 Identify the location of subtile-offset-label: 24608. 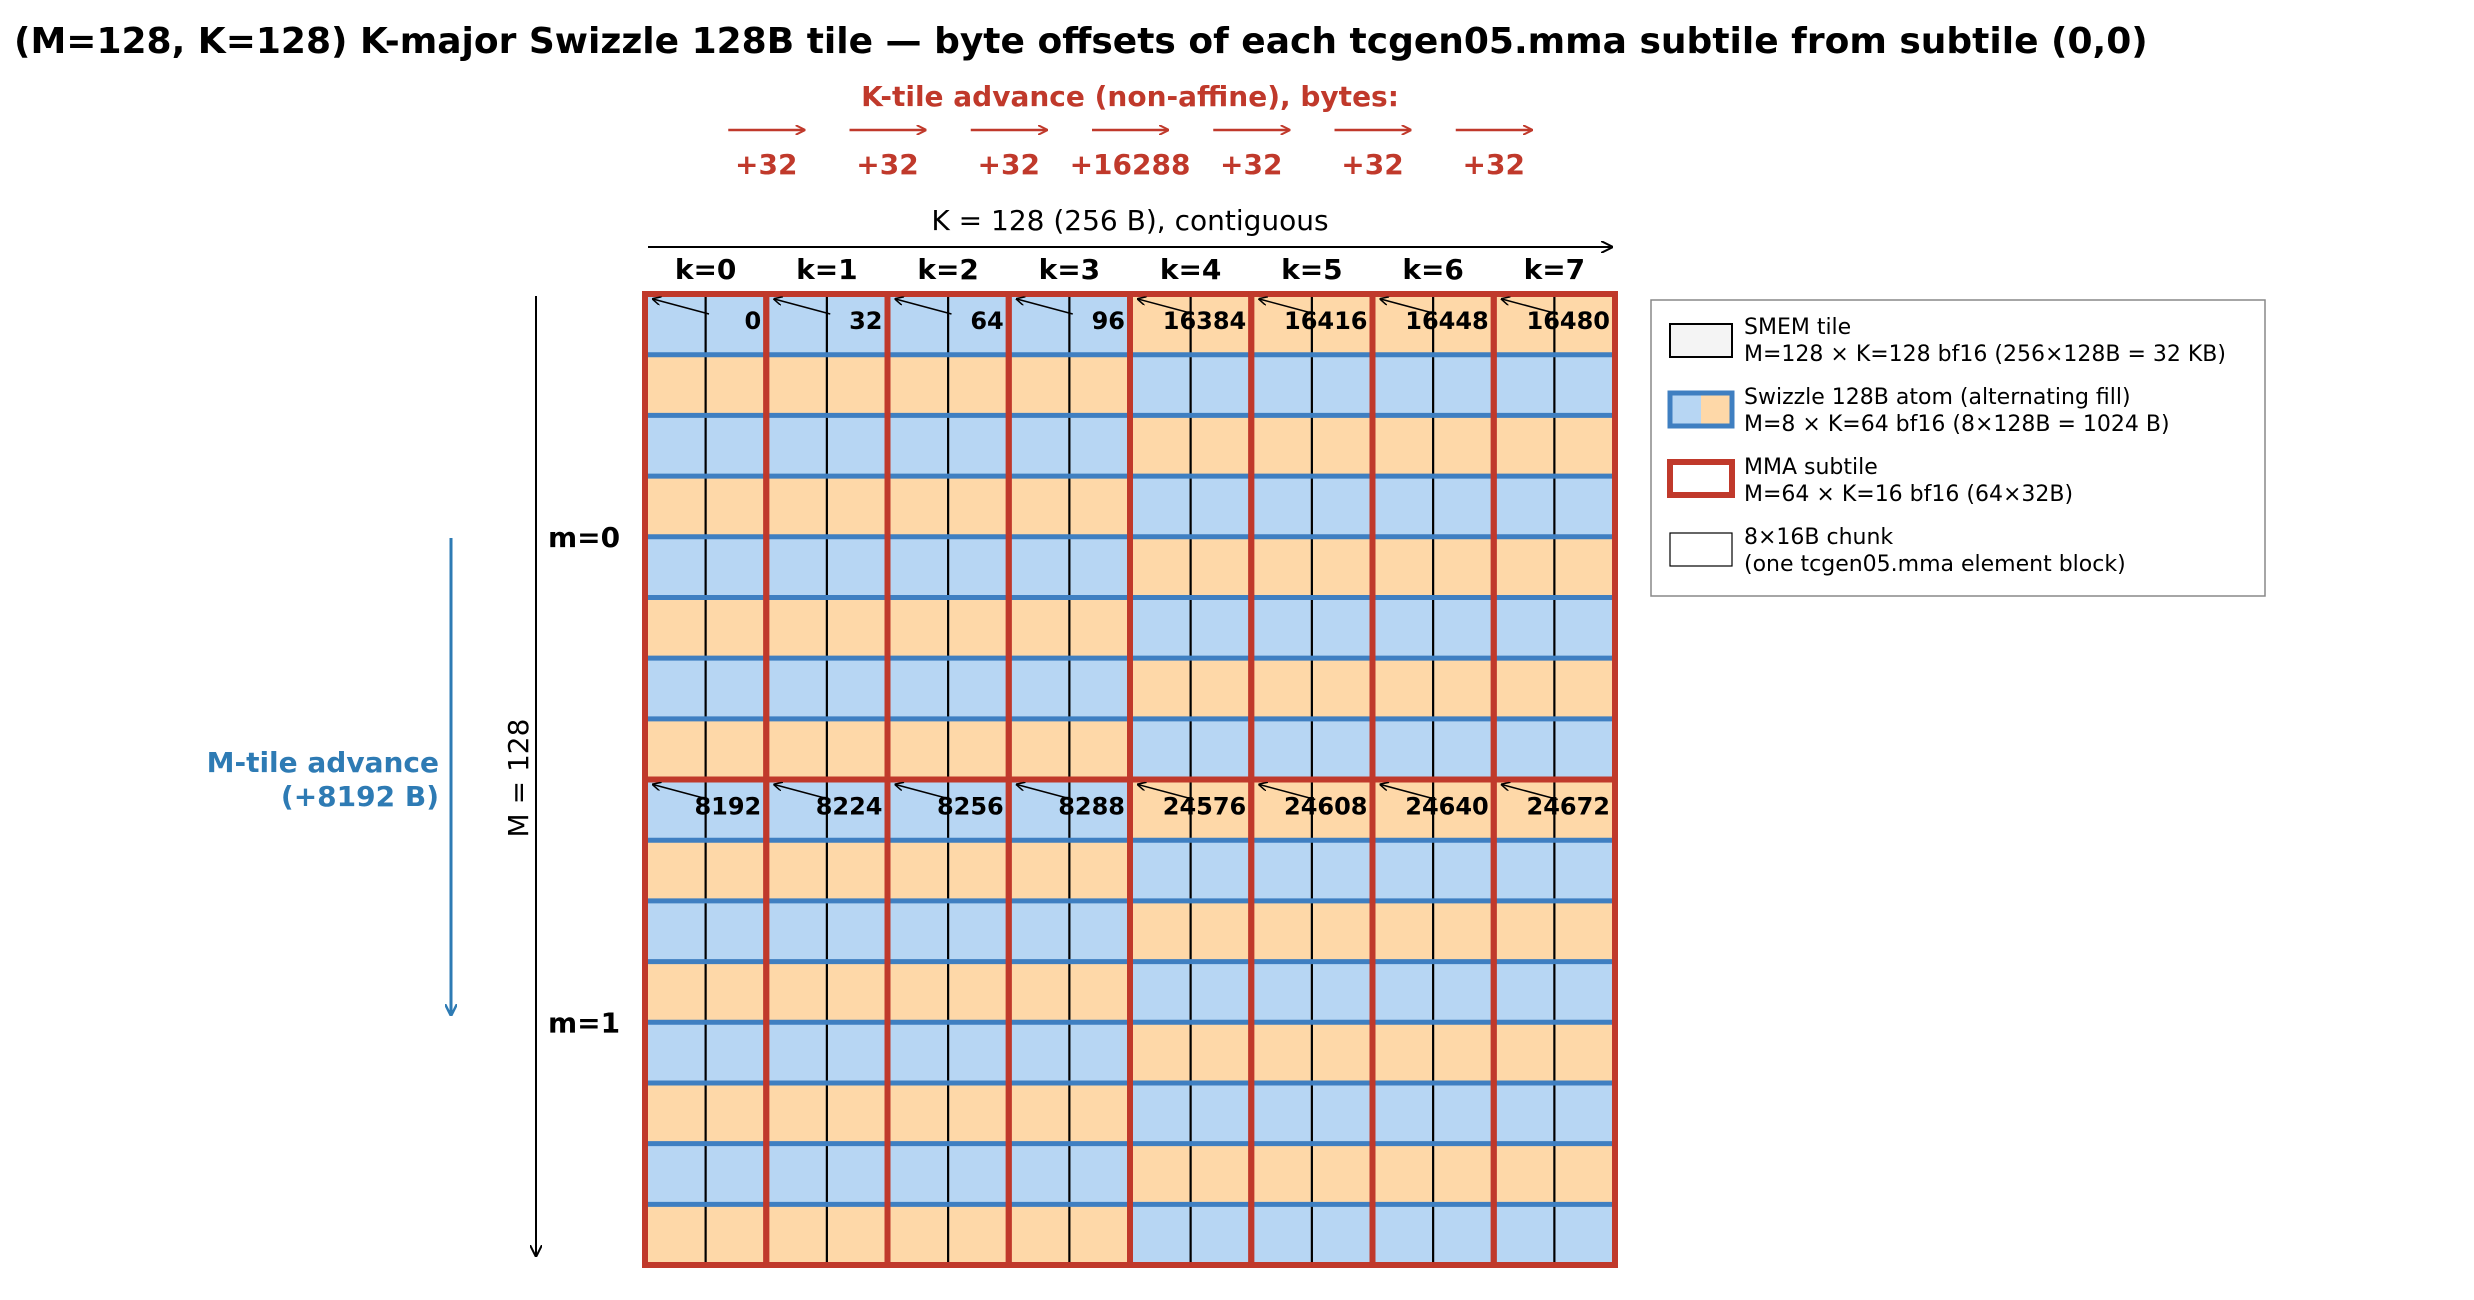
(1326, 807).